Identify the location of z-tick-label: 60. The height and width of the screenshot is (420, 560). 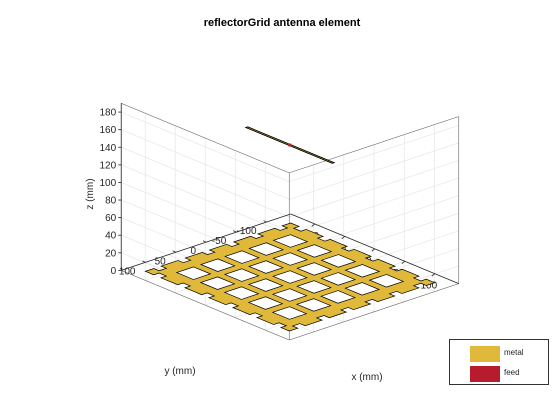
(111, 218).